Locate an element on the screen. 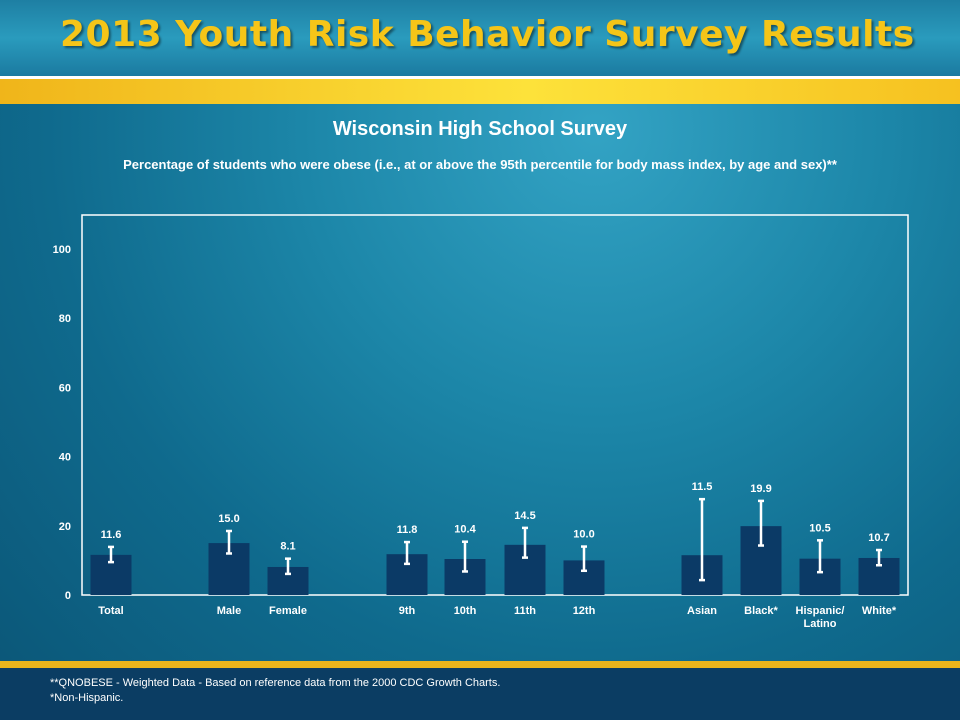 This screenshot has width=960, height=720. error-bar-9th is located at coordinates (407, 553).